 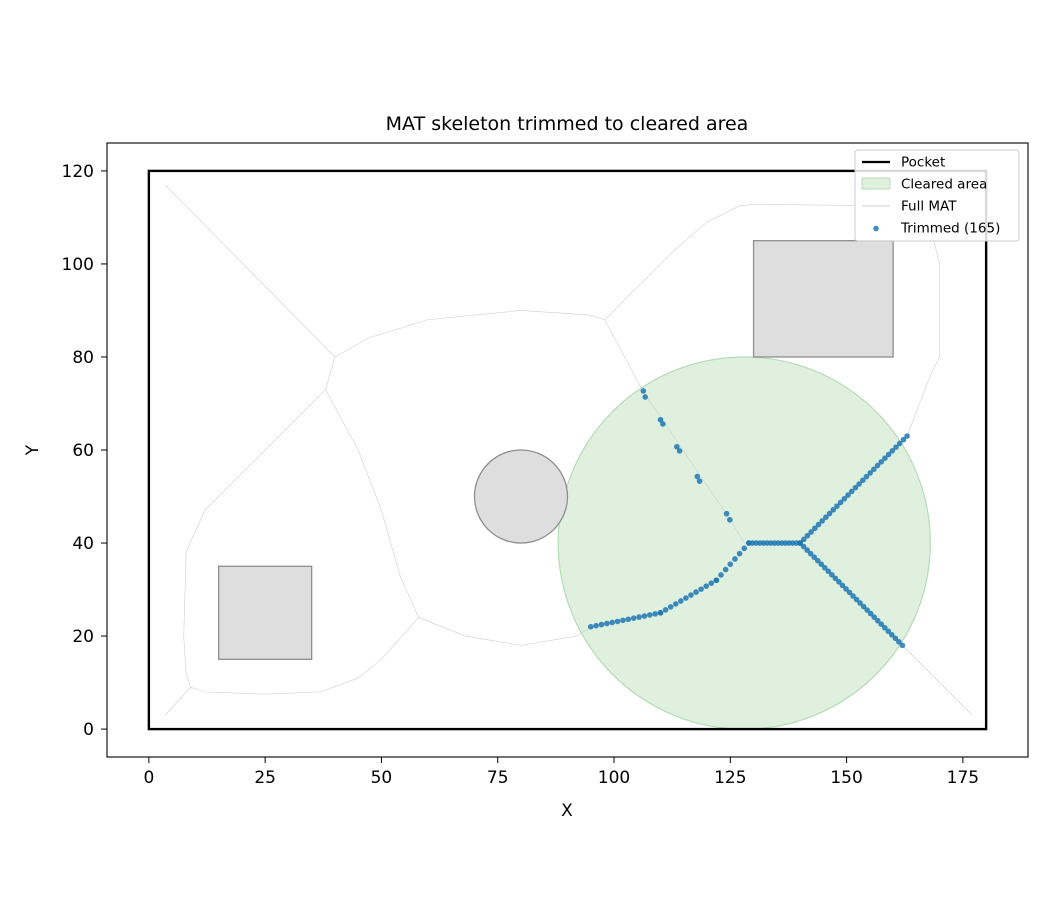 I want to click on legend-frame, so click(x=937, y=195).